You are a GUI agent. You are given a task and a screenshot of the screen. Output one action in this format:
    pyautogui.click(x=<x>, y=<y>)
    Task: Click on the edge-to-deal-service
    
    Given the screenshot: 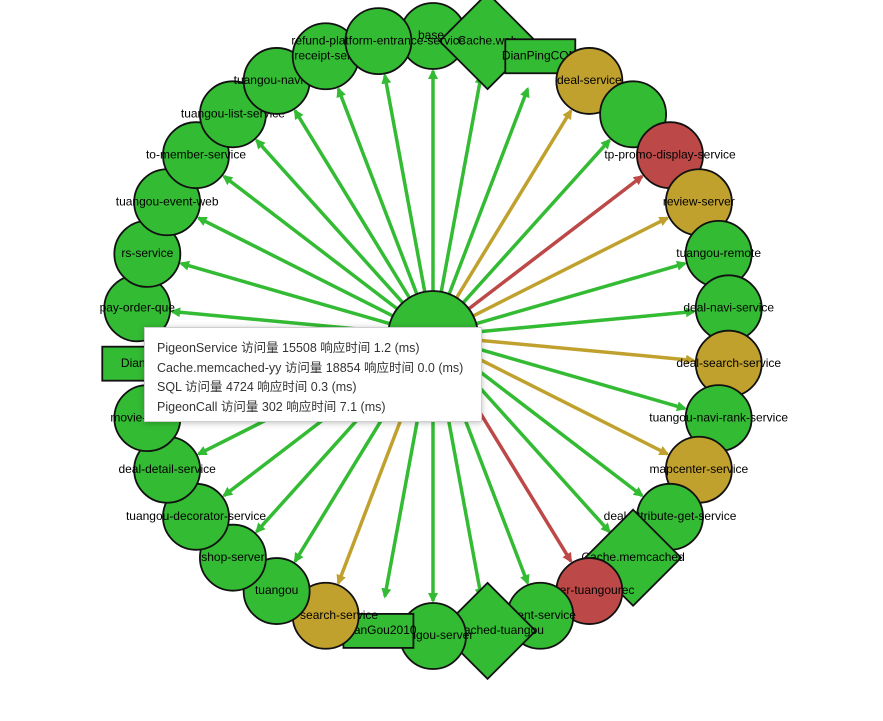 What is the action you would take?
    pyautogui.click(x=510, y=210)
    